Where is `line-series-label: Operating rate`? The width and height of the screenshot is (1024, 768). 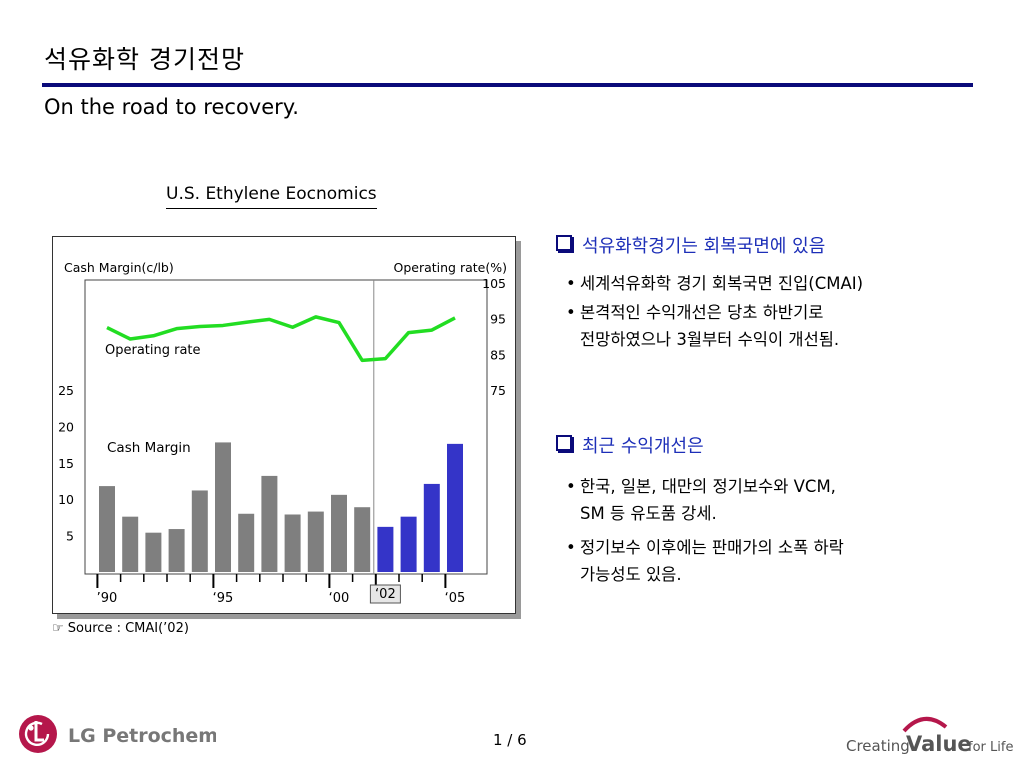
line-series-label: Operating rate is located at coordinates (153, 350).